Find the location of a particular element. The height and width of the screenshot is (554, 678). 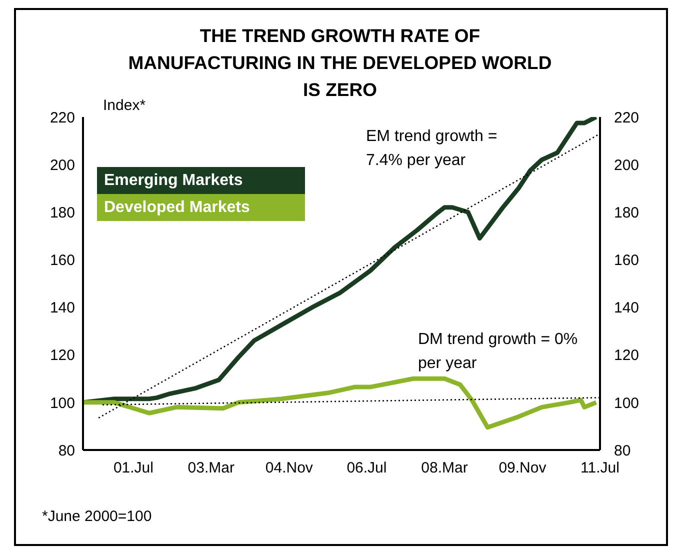

y-tick-label: 120 is located at coordinates (62, 355).